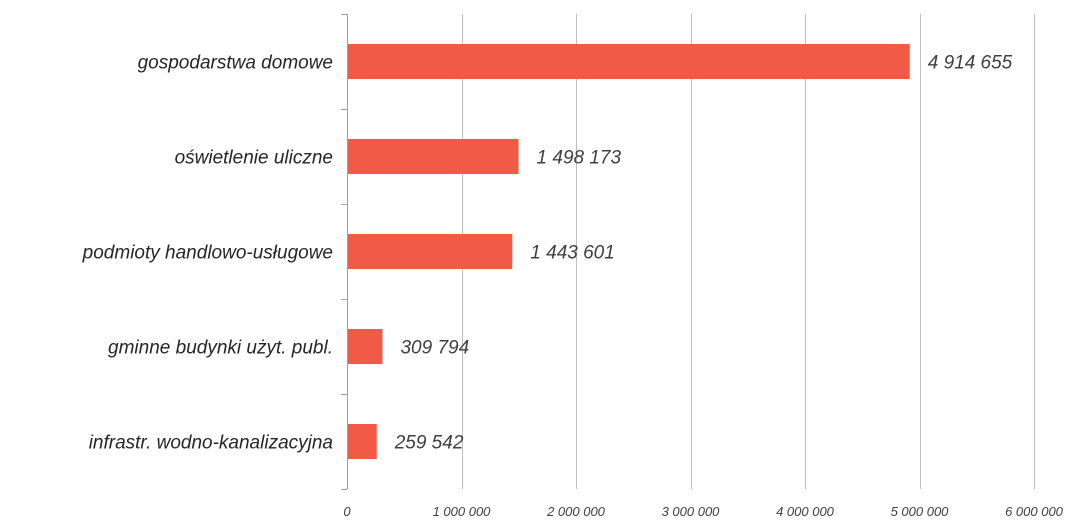  I want to click on category-label: gminne budynki użyt. publ., so click(220, 348).